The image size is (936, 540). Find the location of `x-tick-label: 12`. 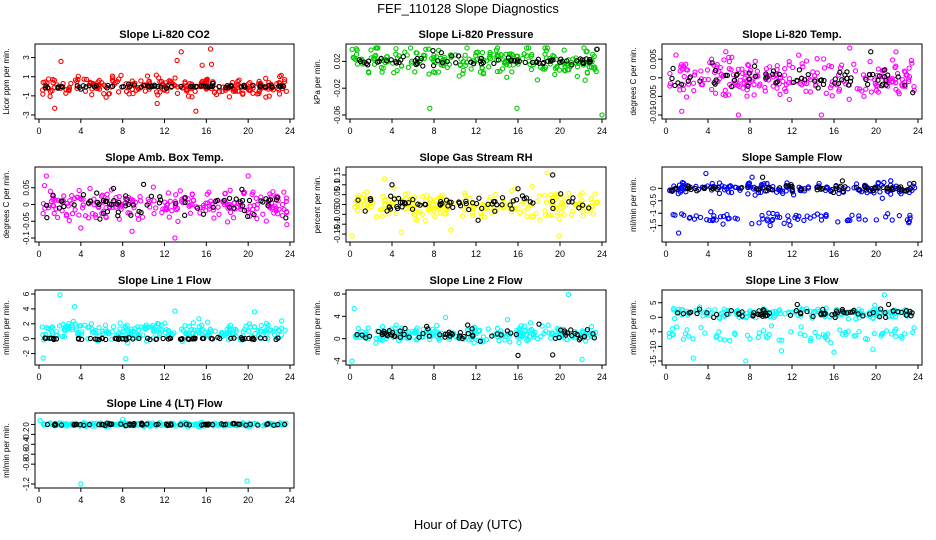

x-tick-label: 12 is located at coordinates (164, 377).